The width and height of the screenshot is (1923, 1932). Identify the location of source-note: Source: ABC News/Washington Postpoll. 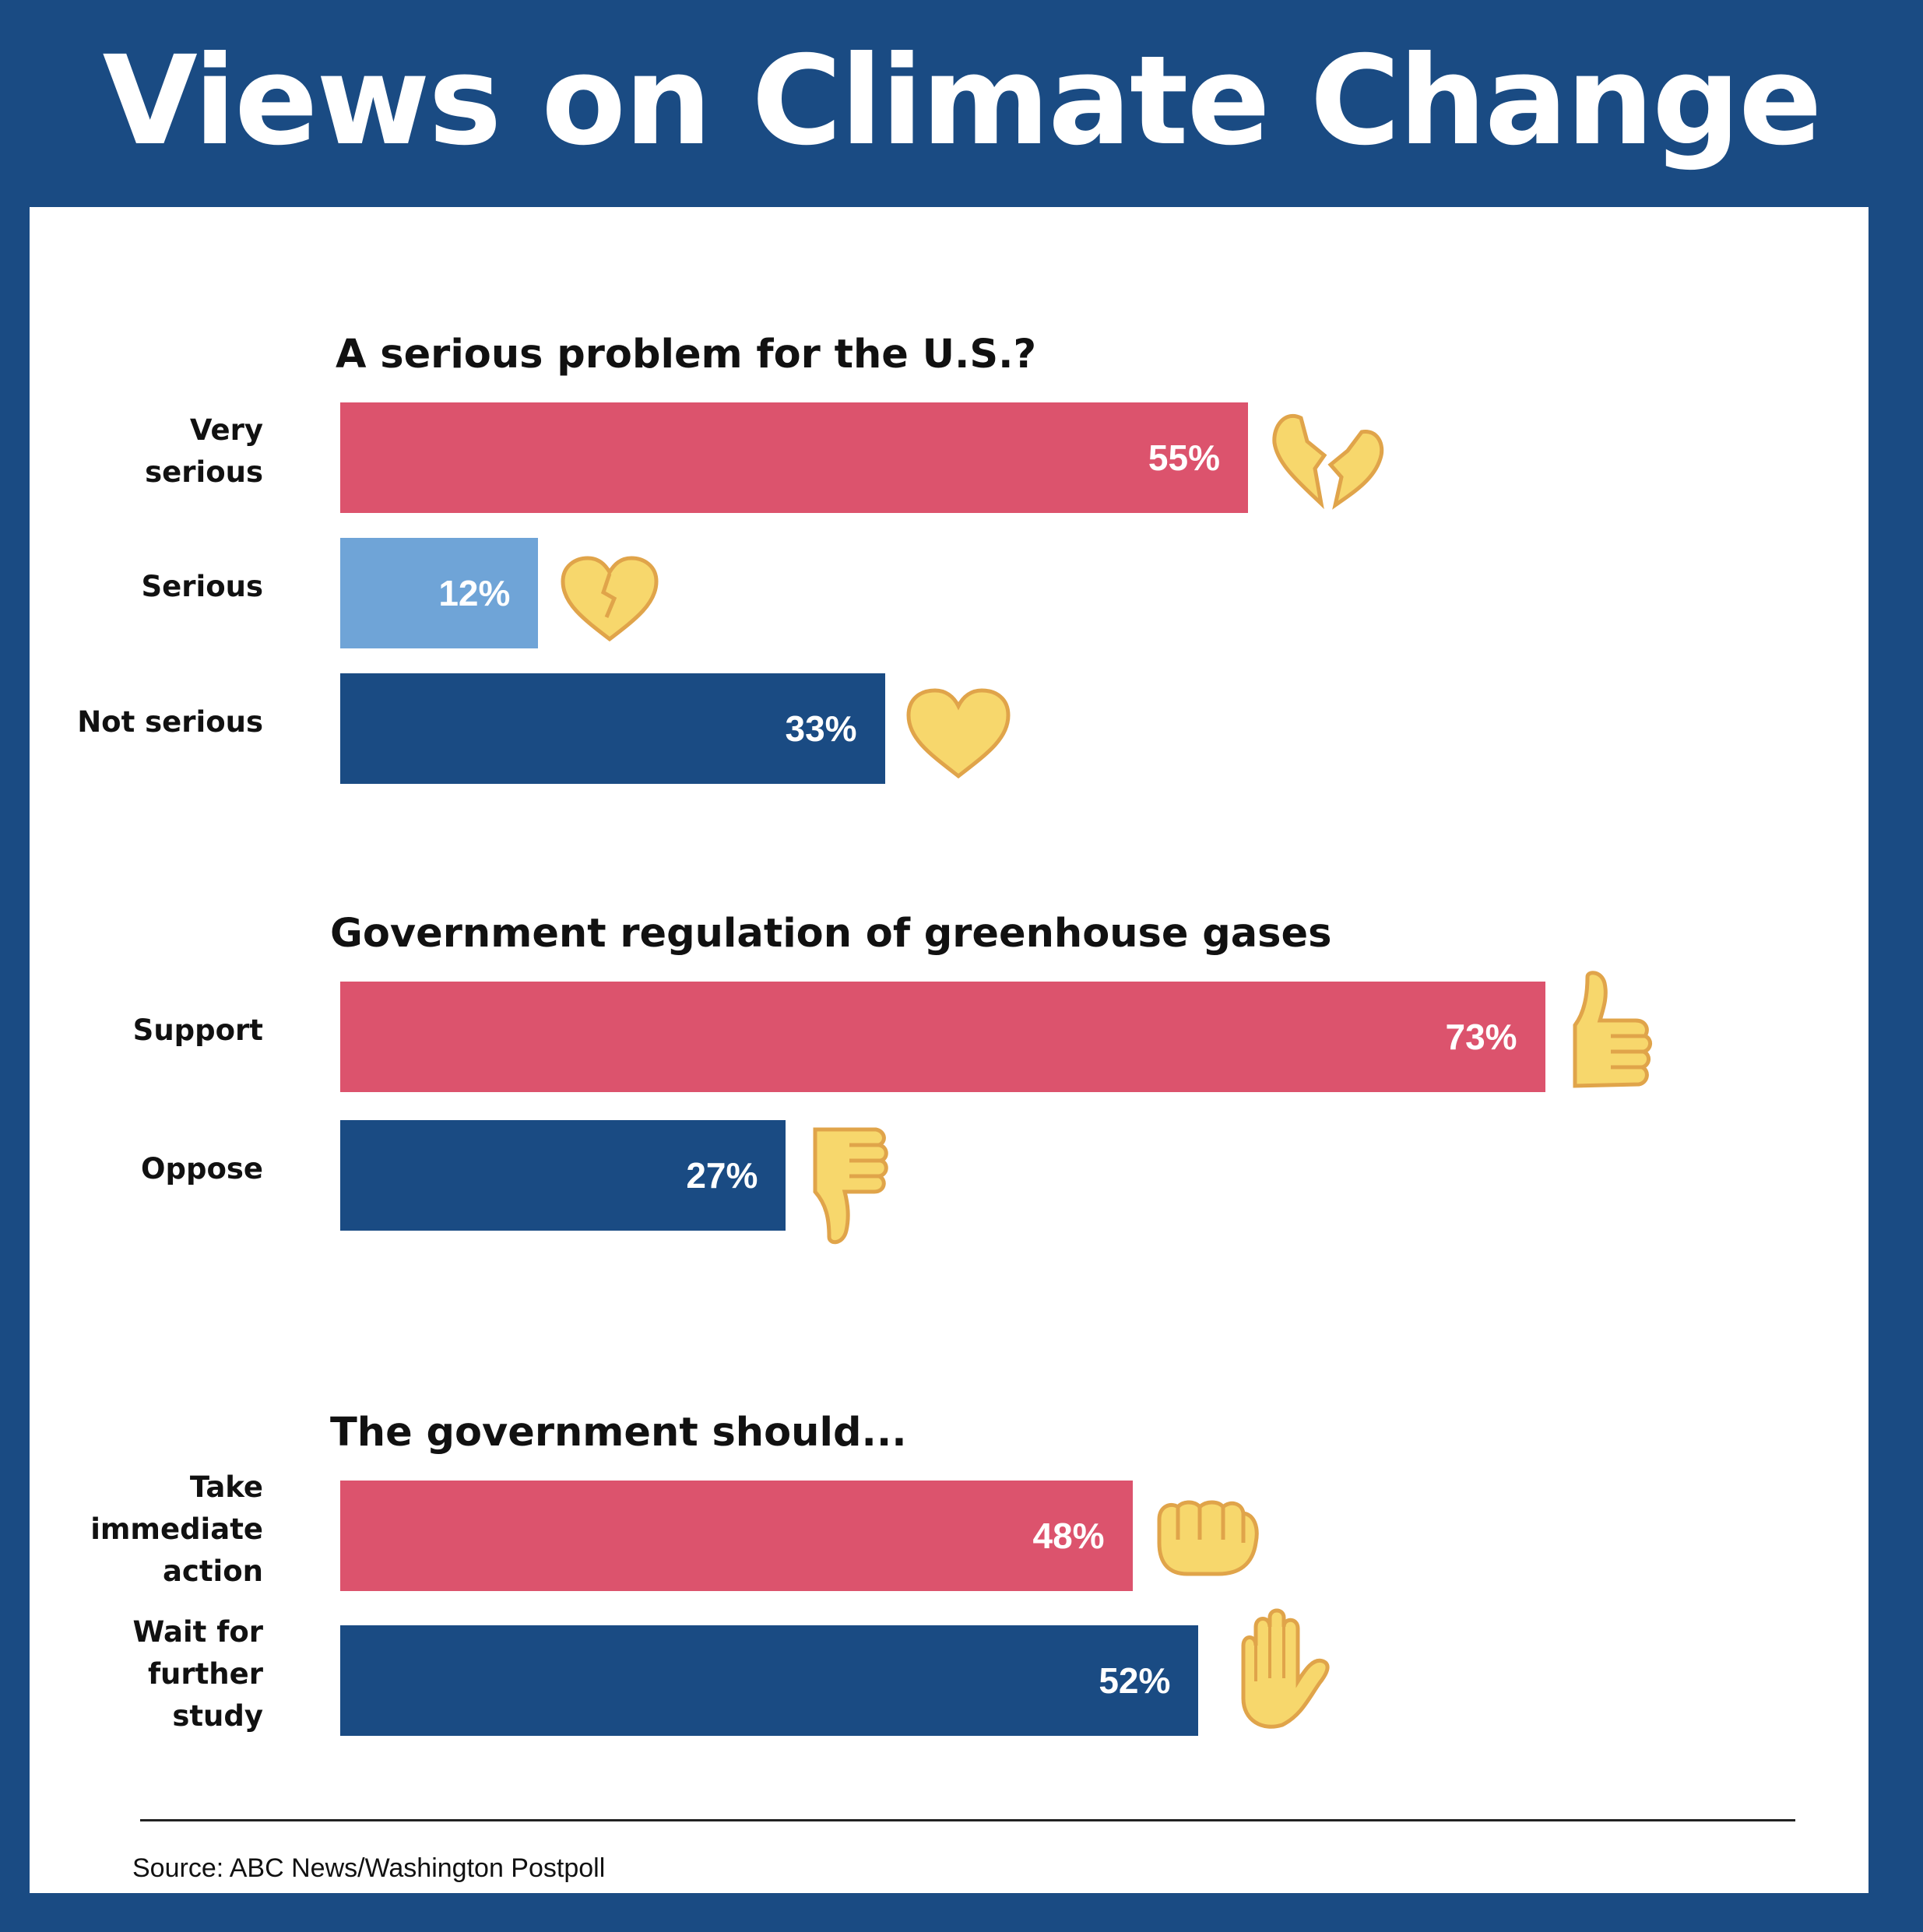
(369, 1868).